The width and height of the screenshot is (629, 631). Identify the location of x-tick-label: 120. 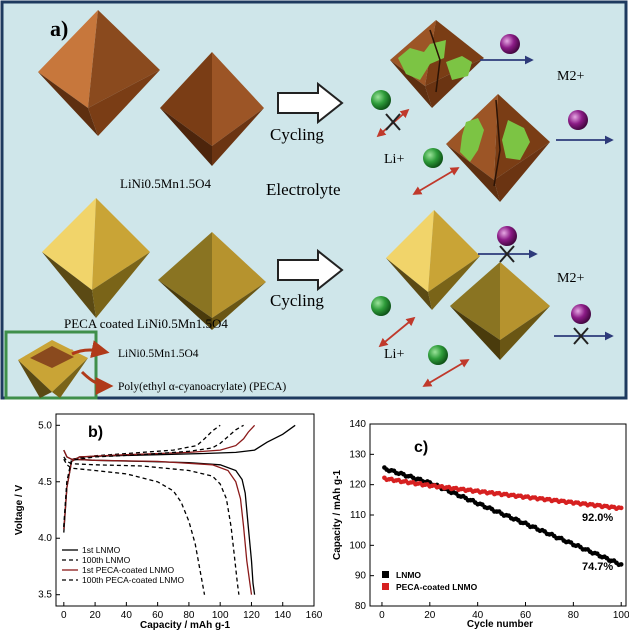
(251, 615).